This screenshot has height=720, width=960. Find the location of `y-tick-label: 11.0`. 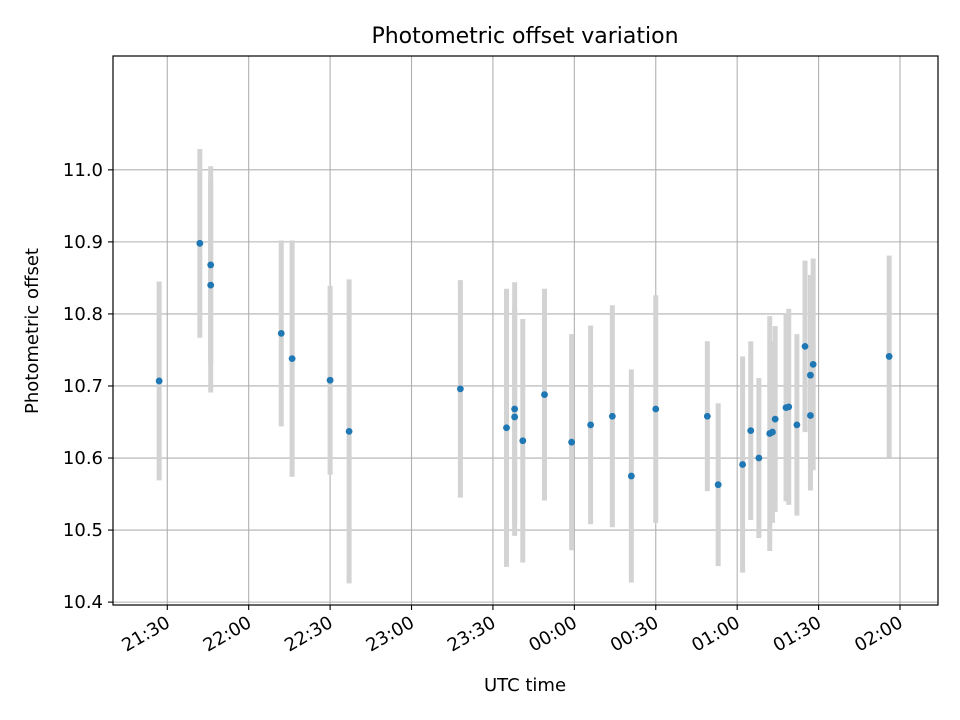

y-tick-label: 11.0 is located at coordinates (83, 170).